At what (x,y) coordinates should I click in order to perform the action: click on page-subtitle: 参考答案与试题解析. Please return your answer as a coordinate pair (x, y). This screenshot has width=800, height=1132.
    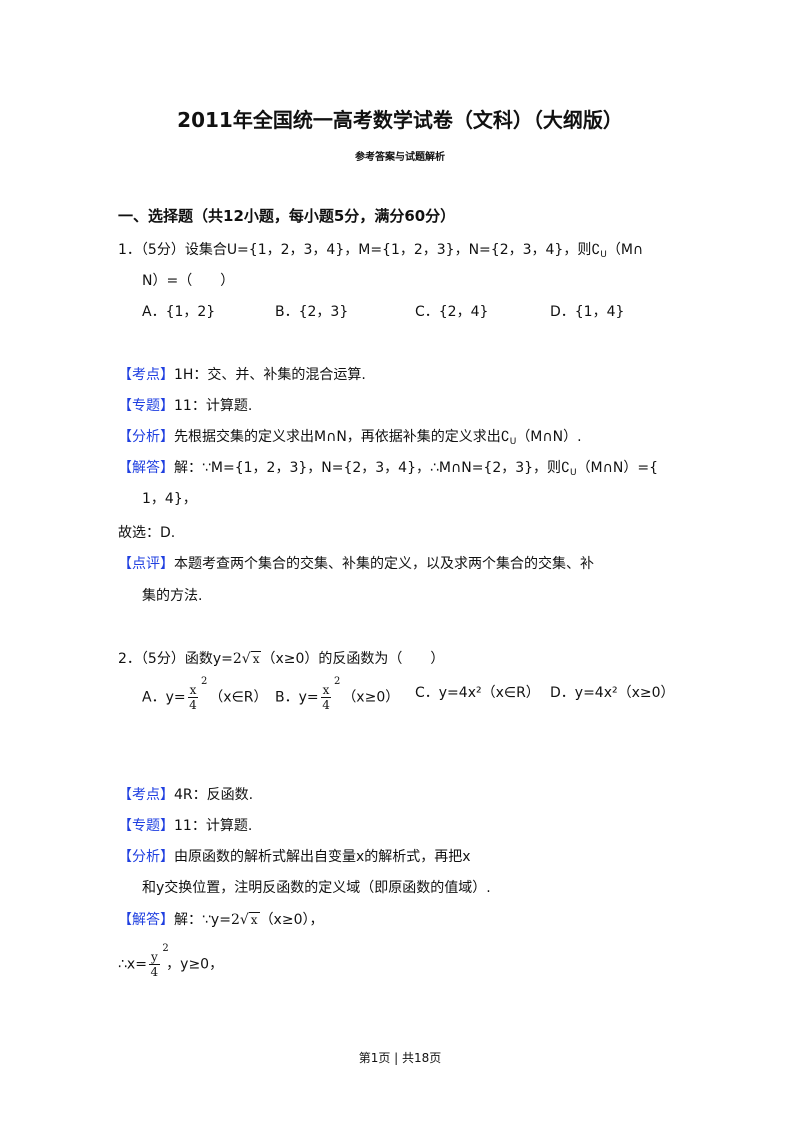
    Looking at the image, I should click on (400, 157).